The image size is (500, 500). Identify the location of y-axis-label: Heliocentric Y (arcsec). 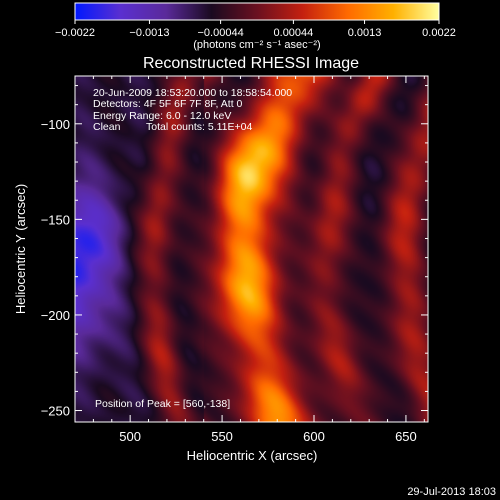
(20, 249).